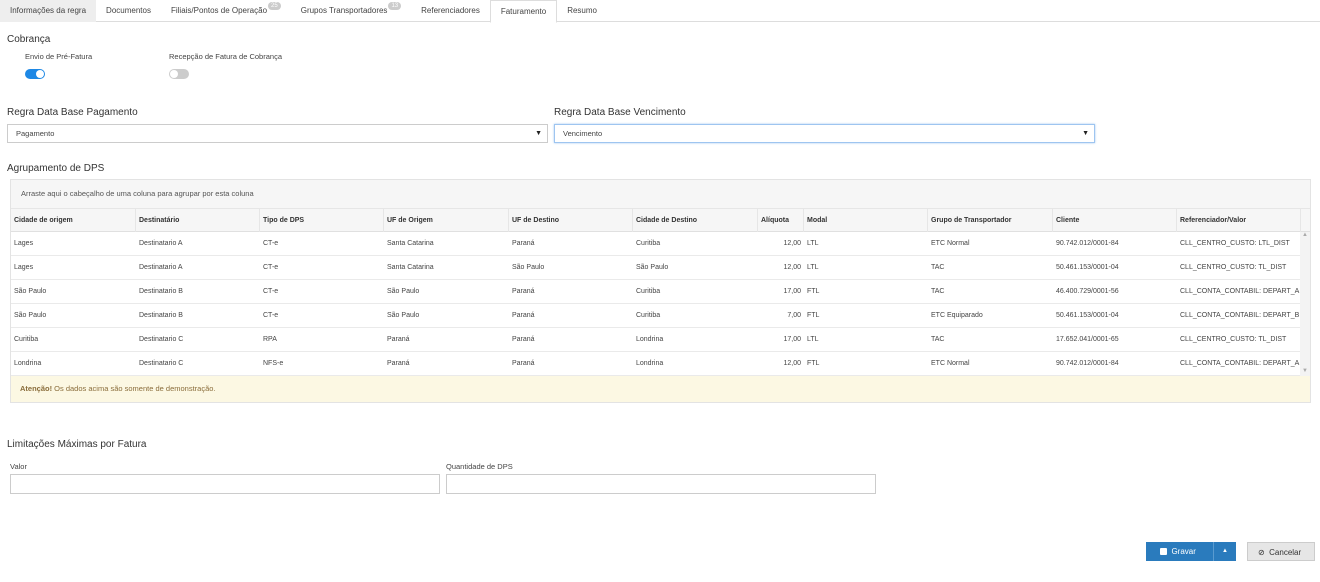  Describe the element at coordinates (1305, 371) in the screenshot. I see `scroll-down-icon: ▼` at that location.